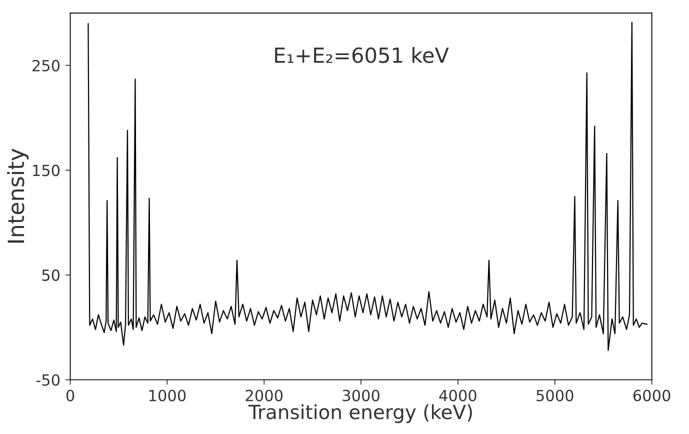  I want to click on x-tick-label: 6000, so click(651, 396).